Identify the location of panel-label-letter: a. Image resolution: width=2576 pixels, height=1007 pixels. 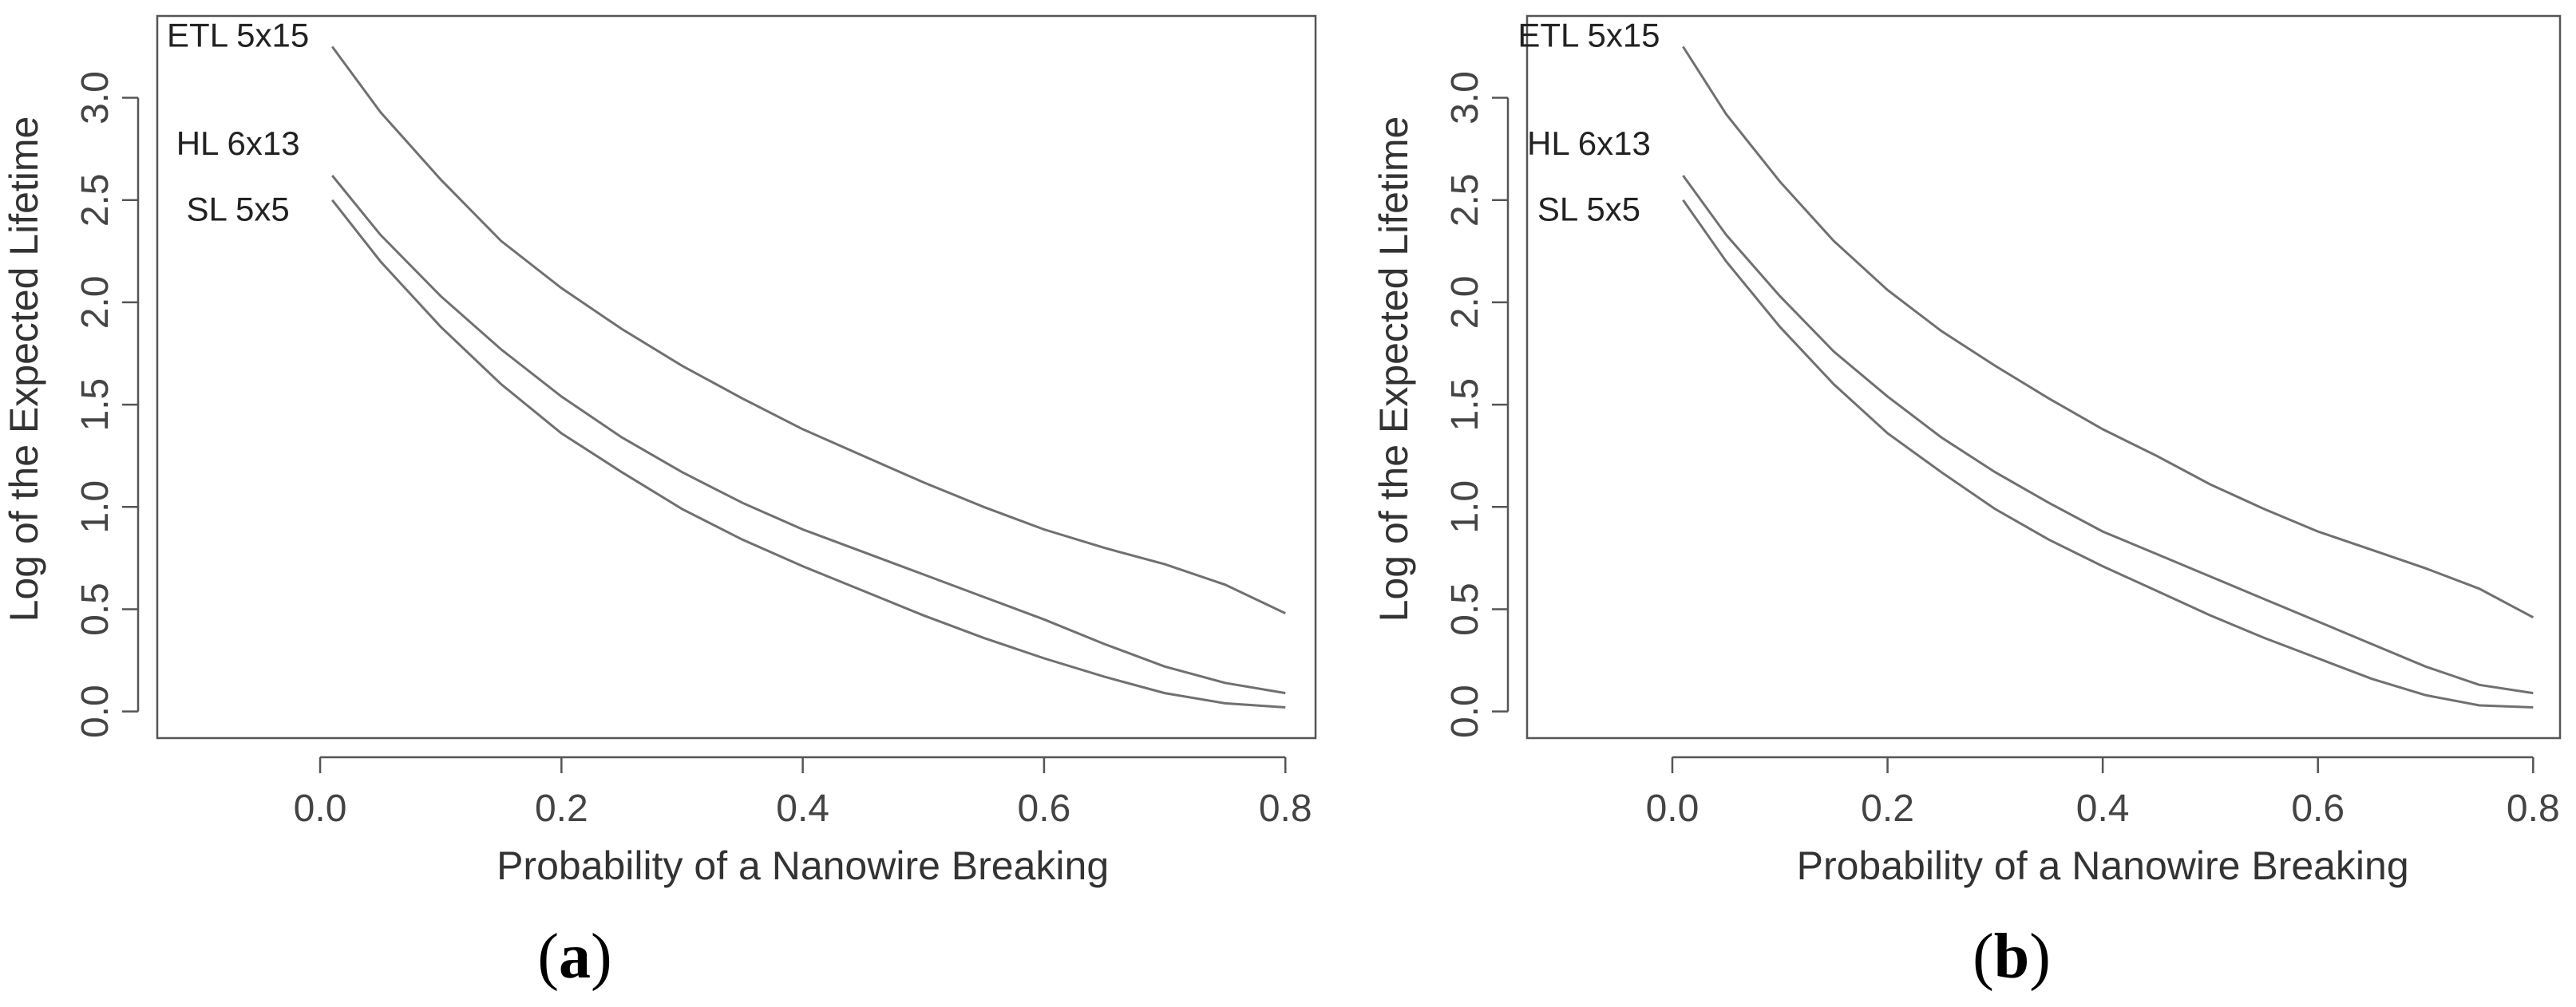
(575, 957).